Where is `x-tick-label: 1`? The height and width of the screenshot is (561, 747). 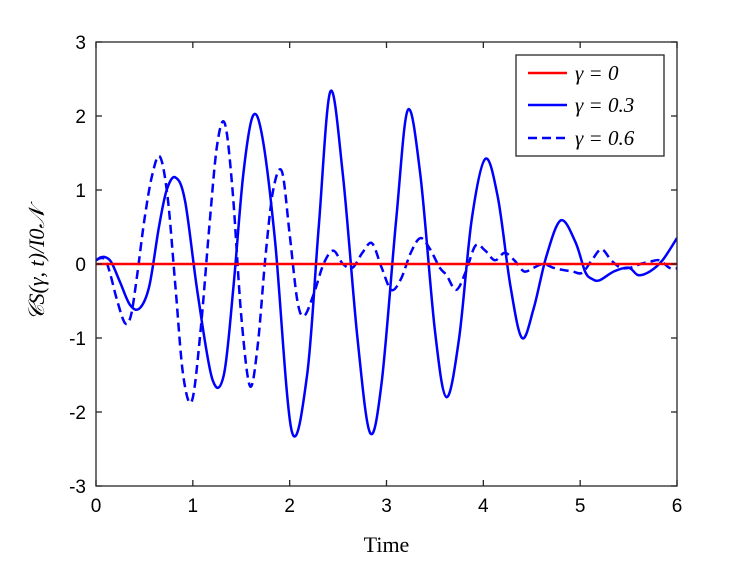 x-tick-label: 1 is located at coordinates (193, 506).